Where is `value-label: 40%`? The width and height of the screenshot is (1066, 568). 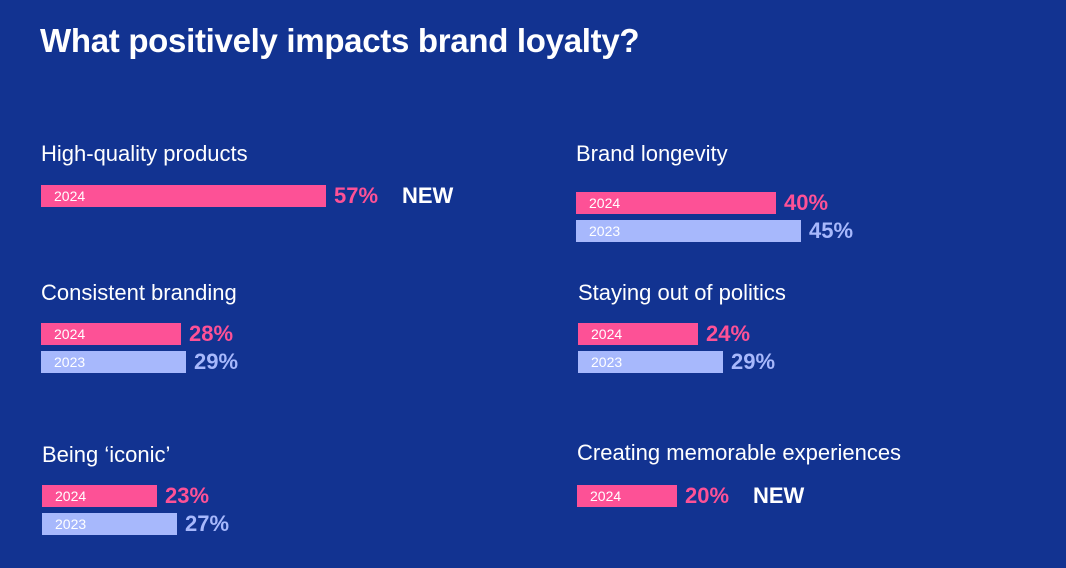 value-label: 40% is located at coordinates (806, 202).